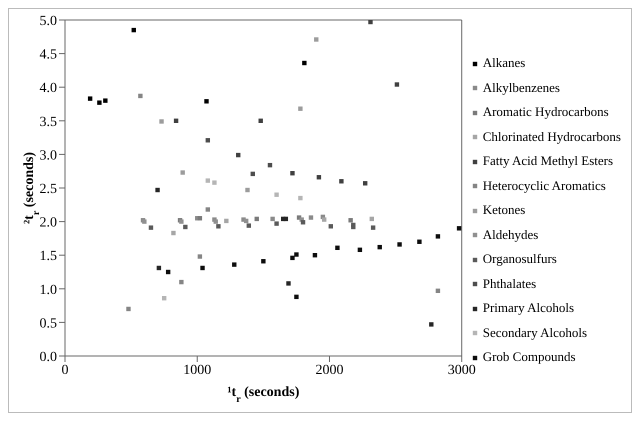 The width and height of the screenshot is (640, 421). Describe the element at coordinates (48, 21) in the screenshot. I see `y-tick-label: 5.0` at that location.